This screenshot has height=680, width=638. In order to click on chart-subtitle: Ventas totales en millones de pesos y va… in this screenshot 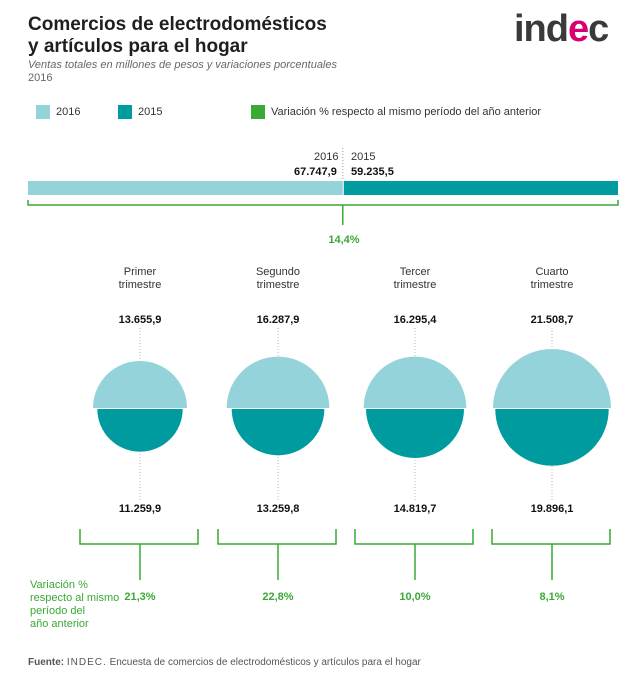, I will do `click(182, 65)`.